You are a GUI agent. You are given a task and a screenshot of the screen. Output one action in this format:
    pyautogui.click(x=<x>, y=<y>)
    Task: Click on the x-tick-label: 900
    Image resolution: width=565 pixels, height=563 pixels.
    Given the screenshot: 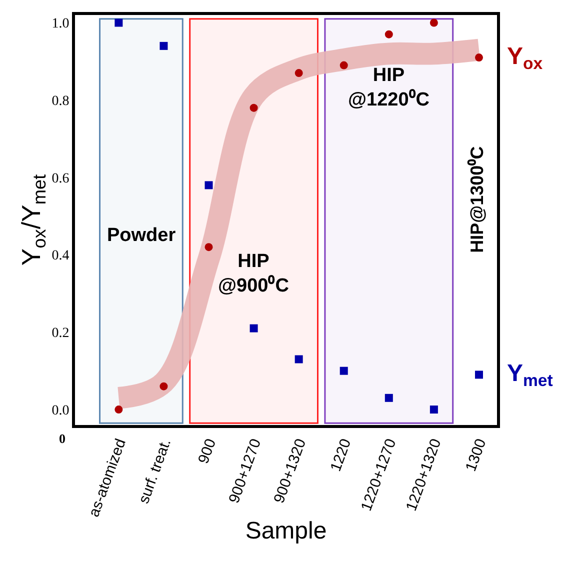 What is the action you would take?
    pyautogui.click(x=207, y=451)
    